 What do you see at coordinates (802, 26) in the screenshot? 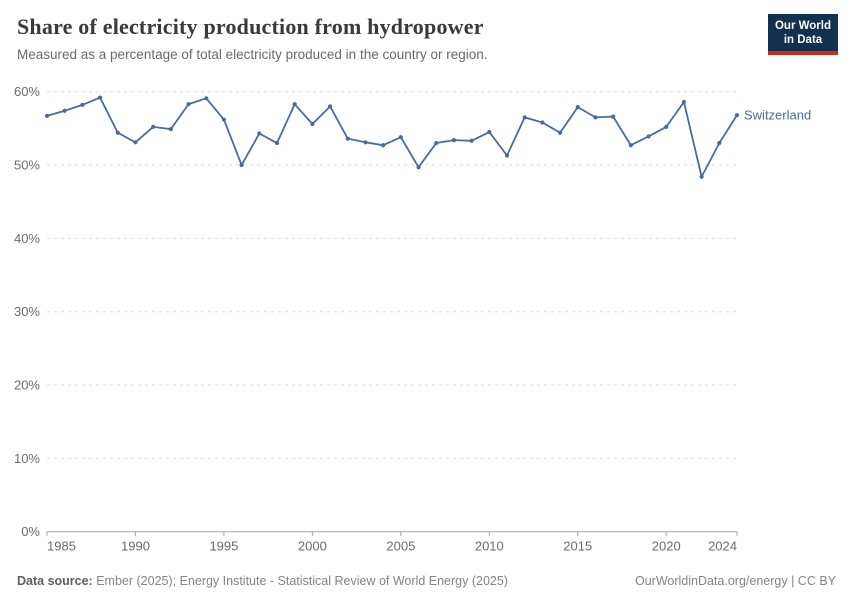
I see `owid-logo-line1: Our World` at bounding box center [802, 26].